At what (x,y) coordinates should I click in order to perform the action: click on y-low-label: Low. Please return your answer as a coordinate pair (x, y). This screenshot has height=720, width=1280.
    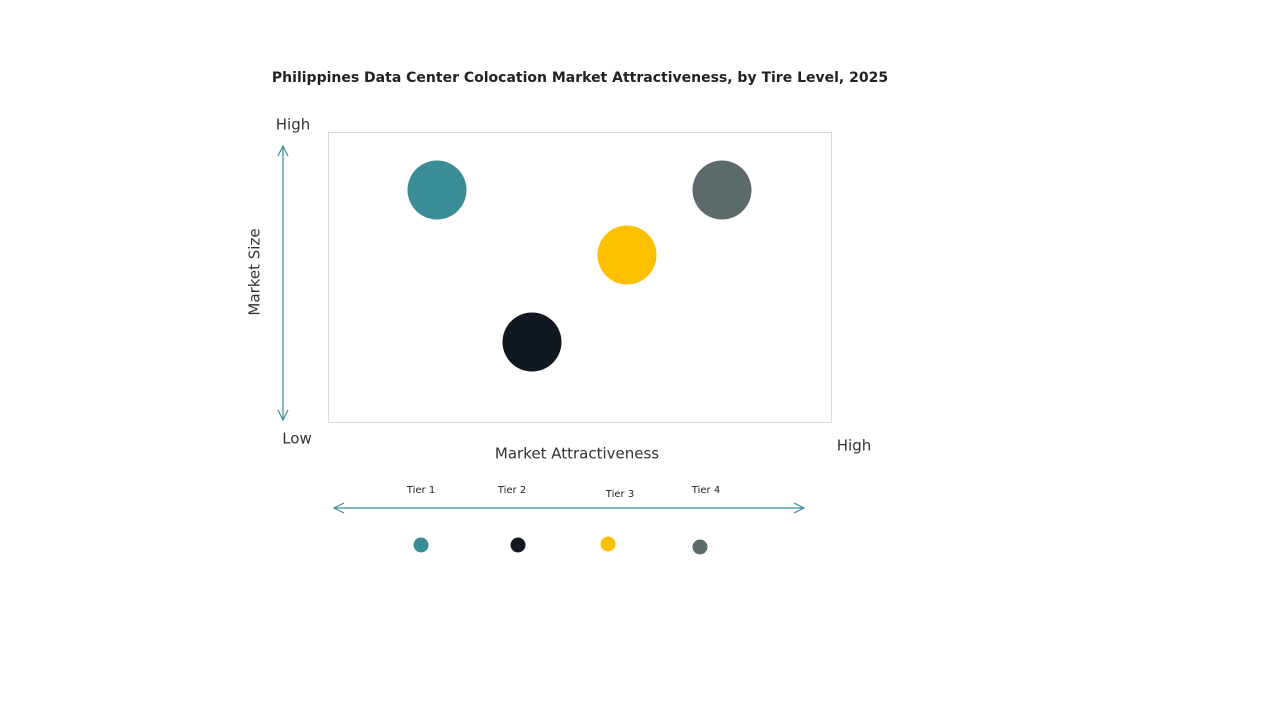
    Looking at the image, I should click on (297, 439).